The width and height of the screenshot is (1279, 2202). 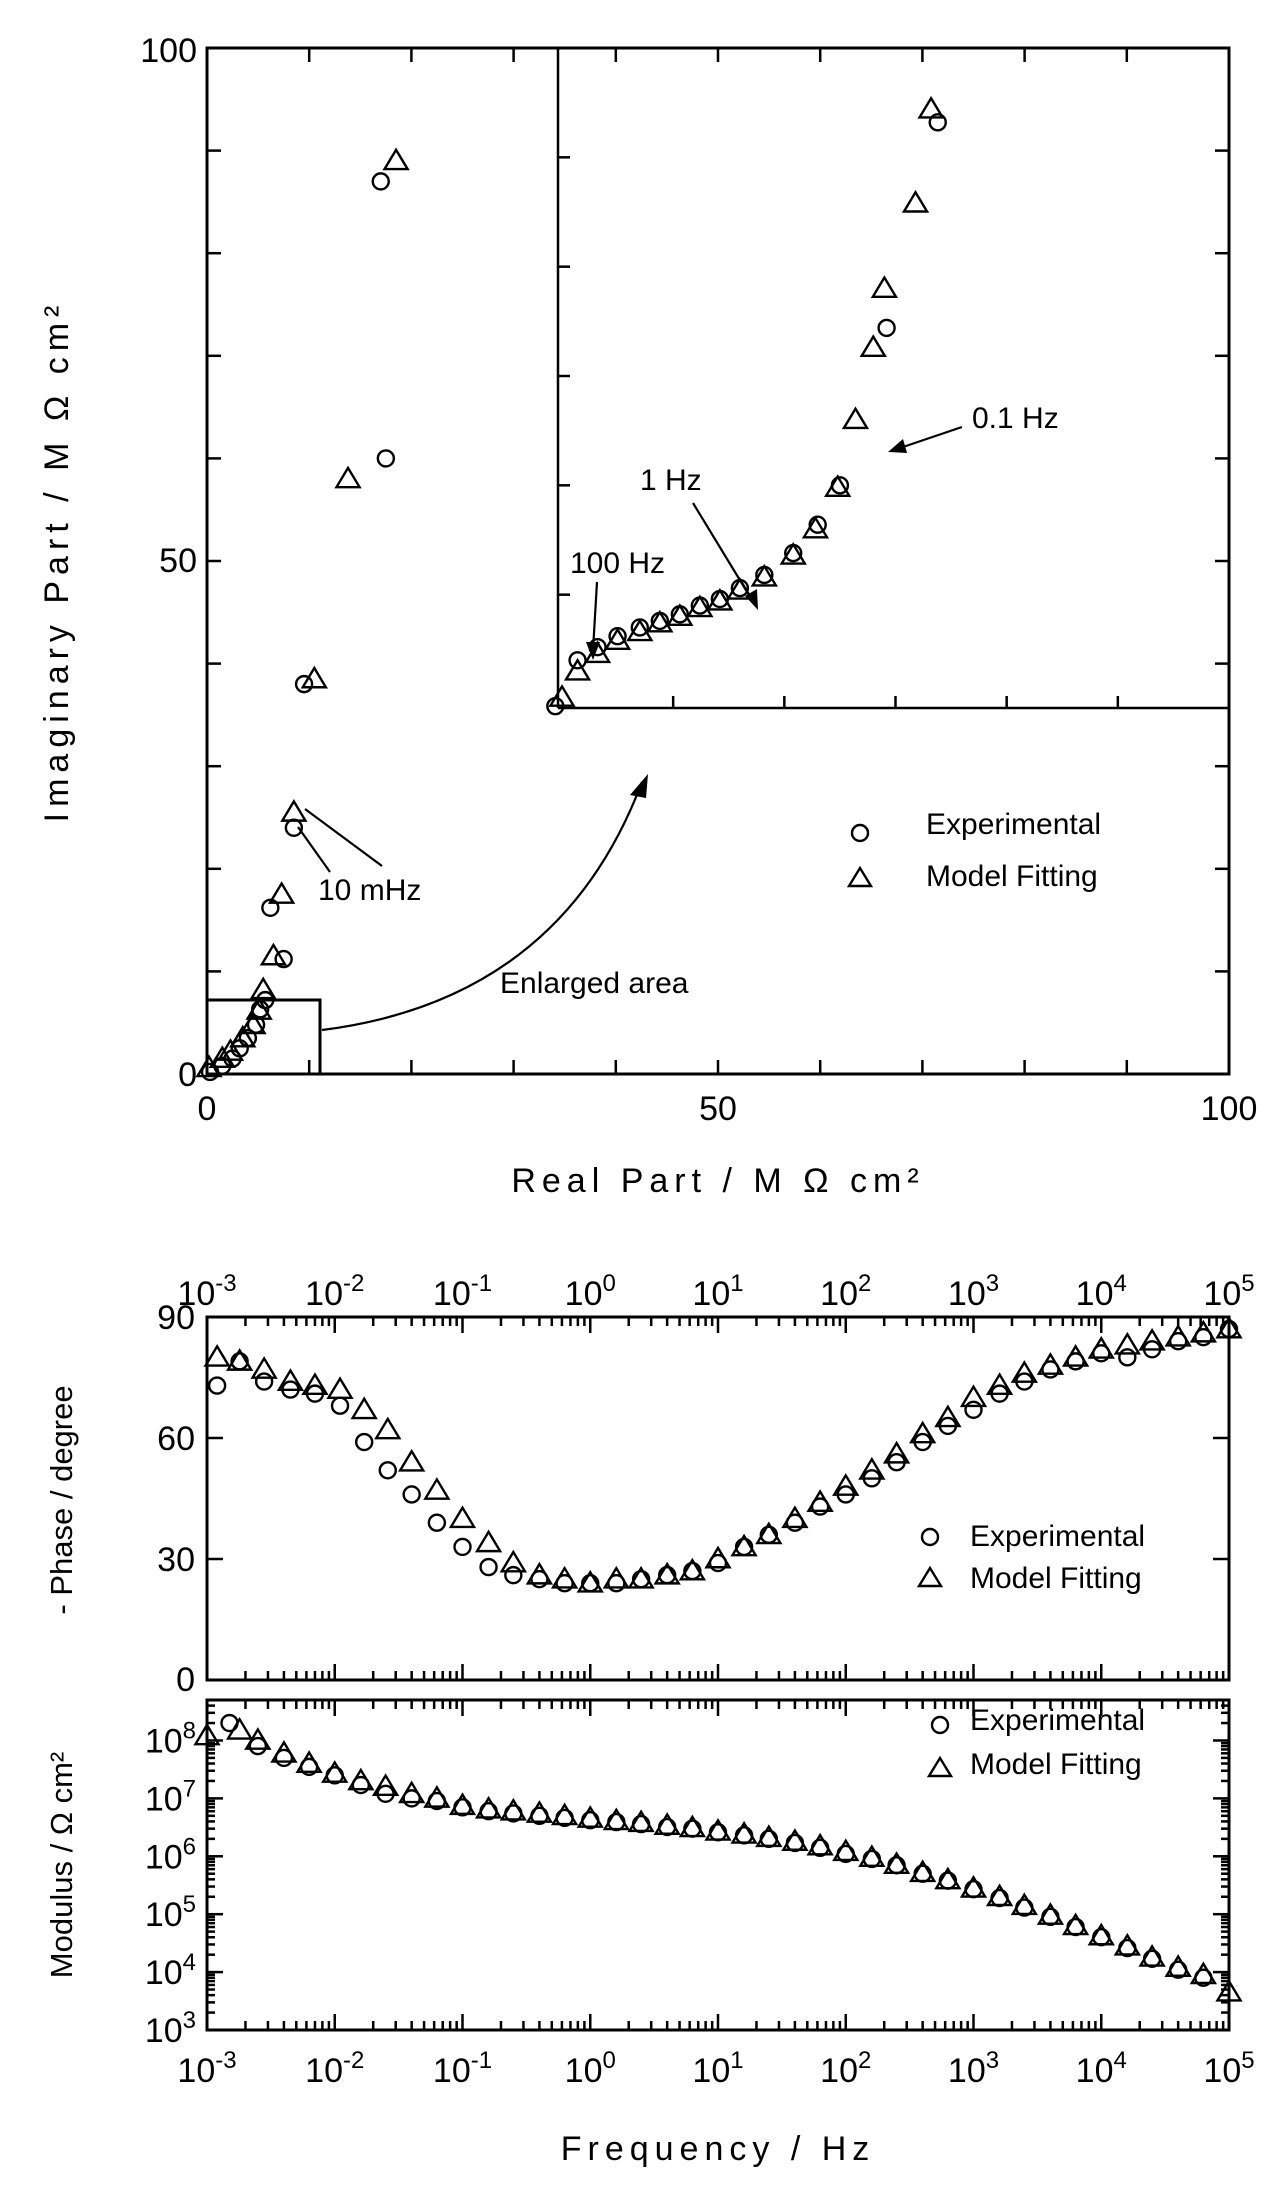 I want to click on nyq-y-axis-label: Imaginary Part / M Ω cm², so click(x=57, y=561).